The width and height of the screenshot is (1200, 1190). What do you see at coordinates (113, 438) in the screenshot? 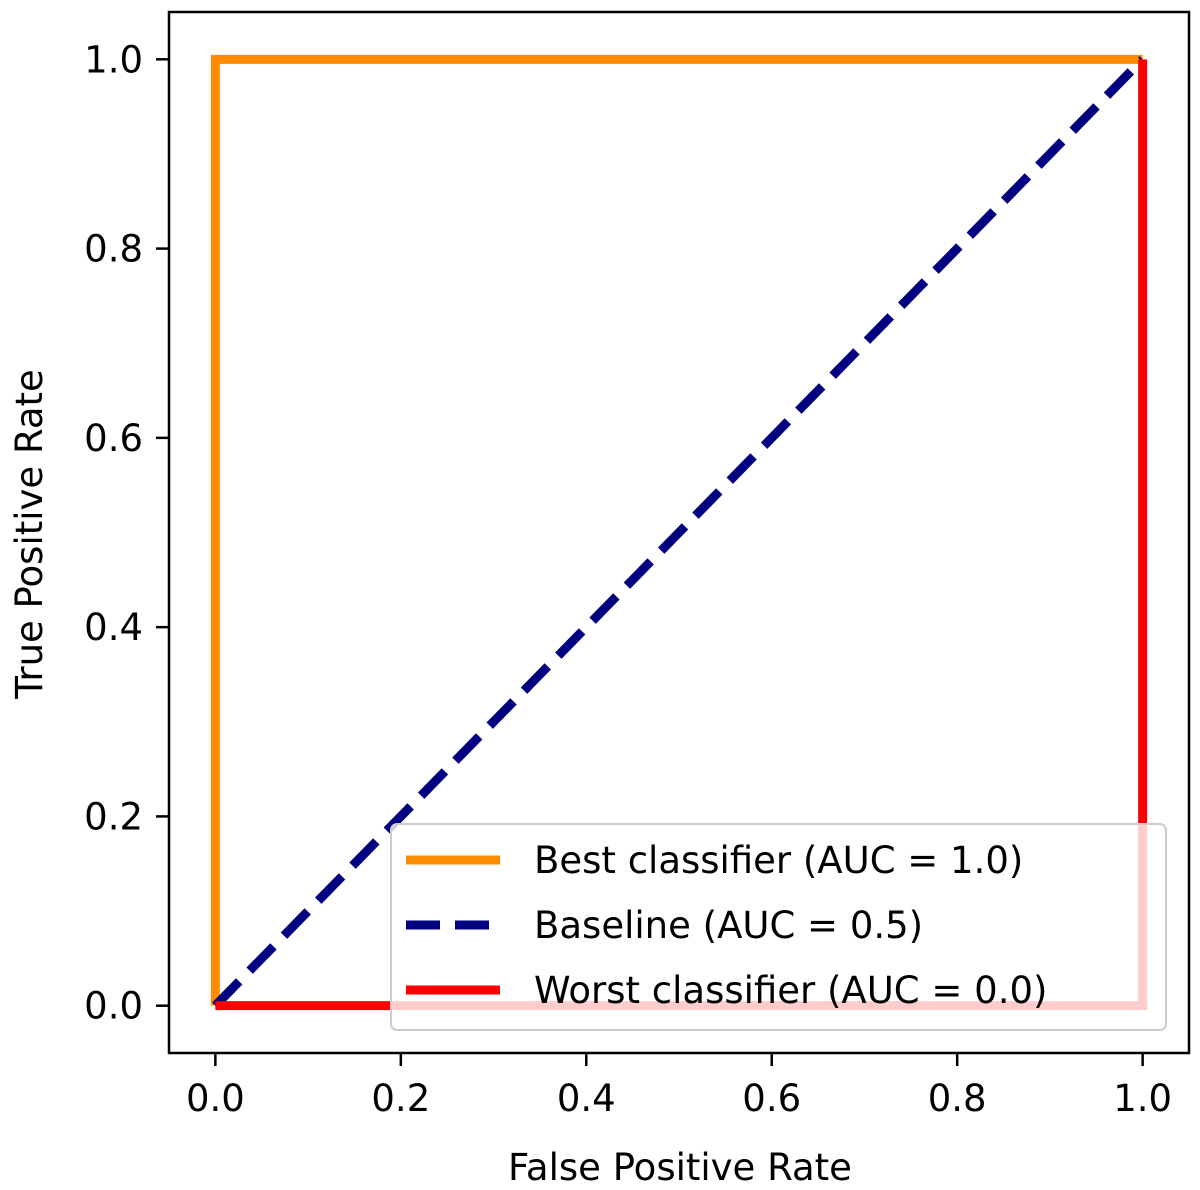
I see `y-tick-label: 0.6` at bounding box center [113, 438].